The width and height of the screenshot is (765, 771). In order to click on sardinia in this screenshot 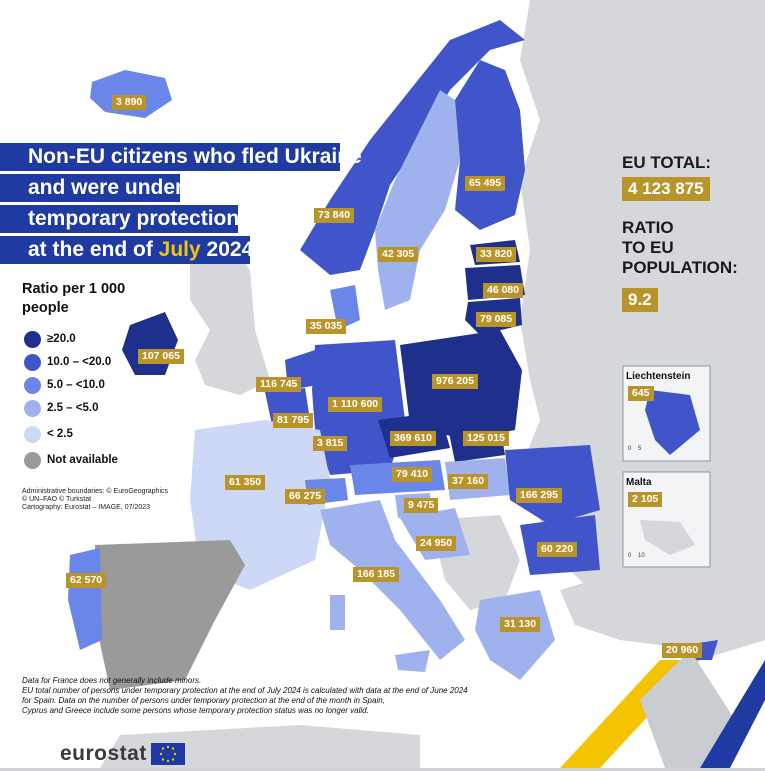, I will do `click(337, 612)`.